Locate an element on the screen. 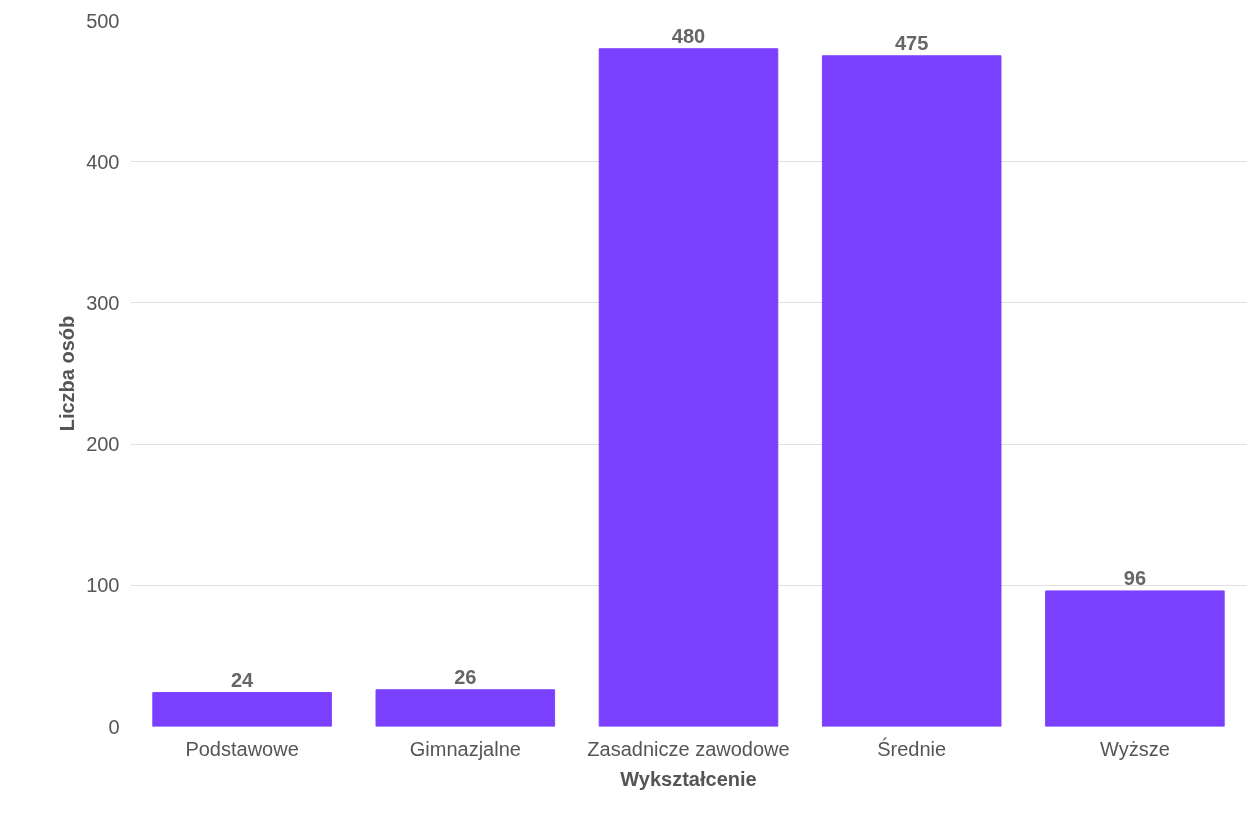 The image size is (1248, 823). y-tick-label: 300 is located at coordinates (103, 302).